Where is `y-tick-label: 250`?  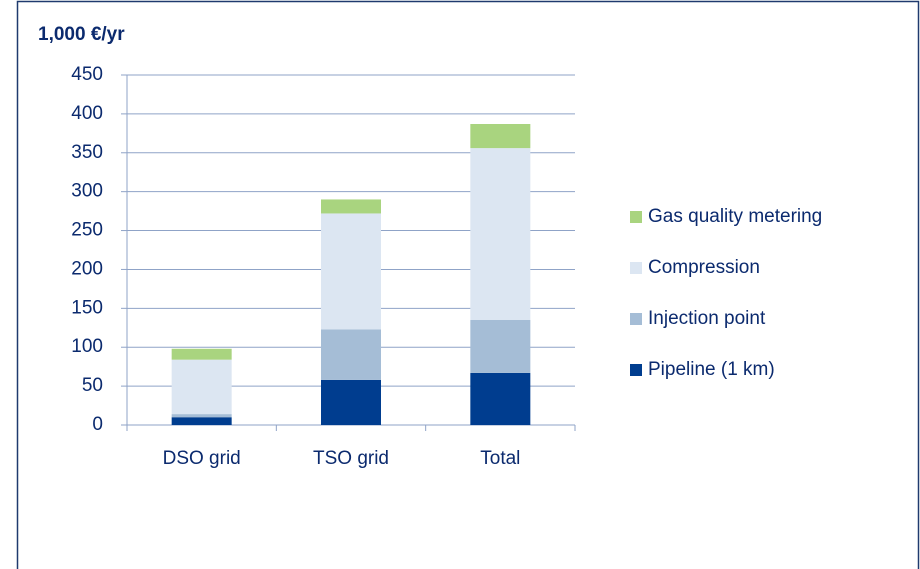 y-tick-label: 250 is located at coordinates (87, 230).